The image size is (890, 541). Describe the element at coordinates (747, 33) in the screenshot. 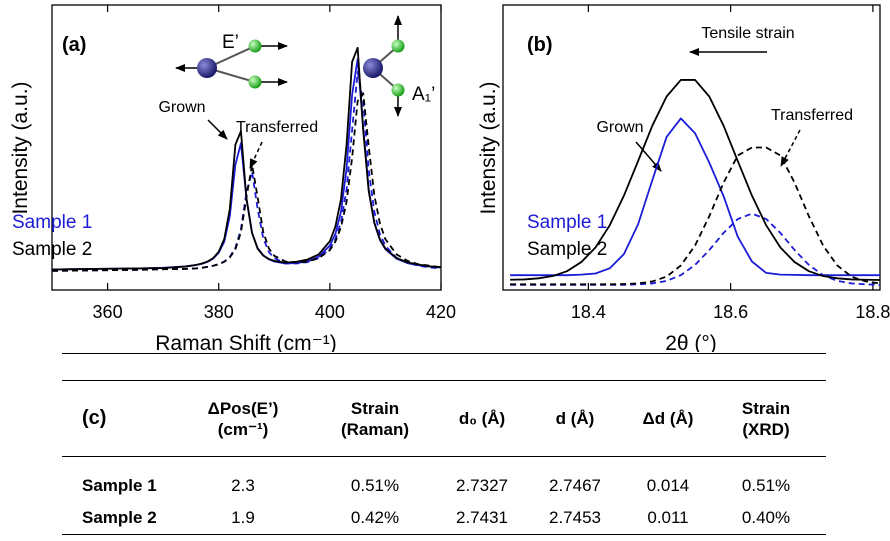

I see `annotation: Tensile strain` at that location.